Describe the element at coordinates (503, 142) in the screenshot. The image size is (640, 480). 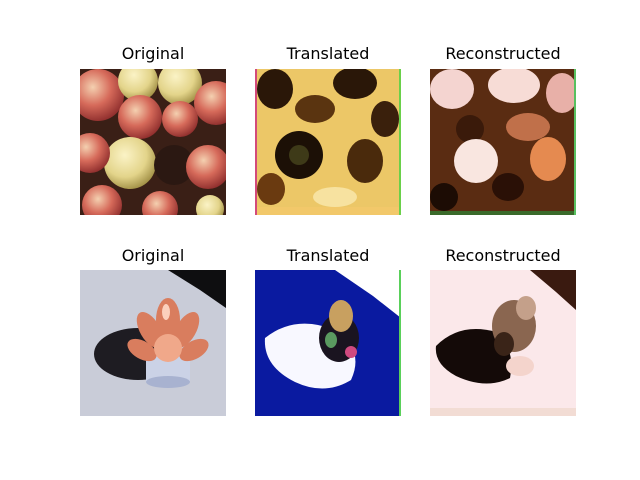
I see `row1-reconstructed-image` at that location.